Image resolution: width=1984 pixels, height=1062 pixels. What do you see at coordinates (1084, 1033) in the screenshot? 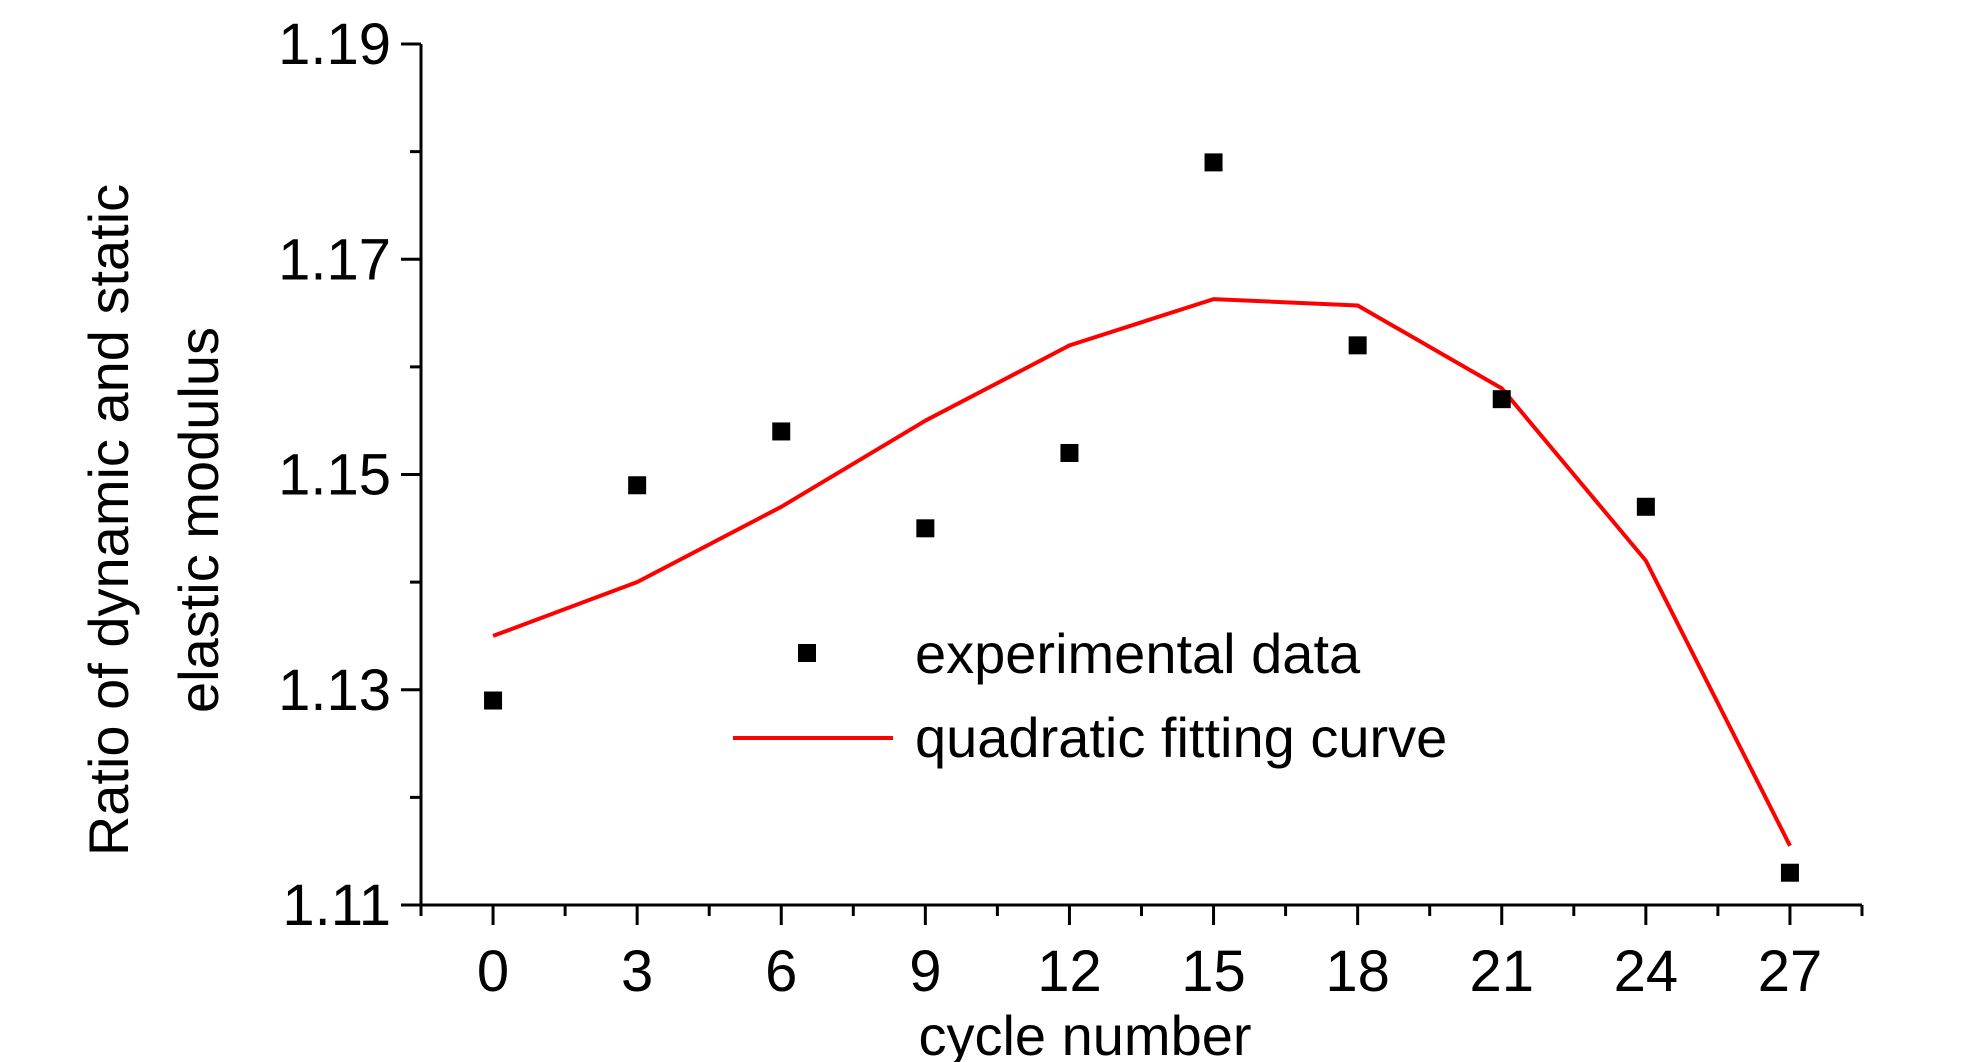
I see `x-axis-title: cycle number` at bounding box center [1084, 1033].